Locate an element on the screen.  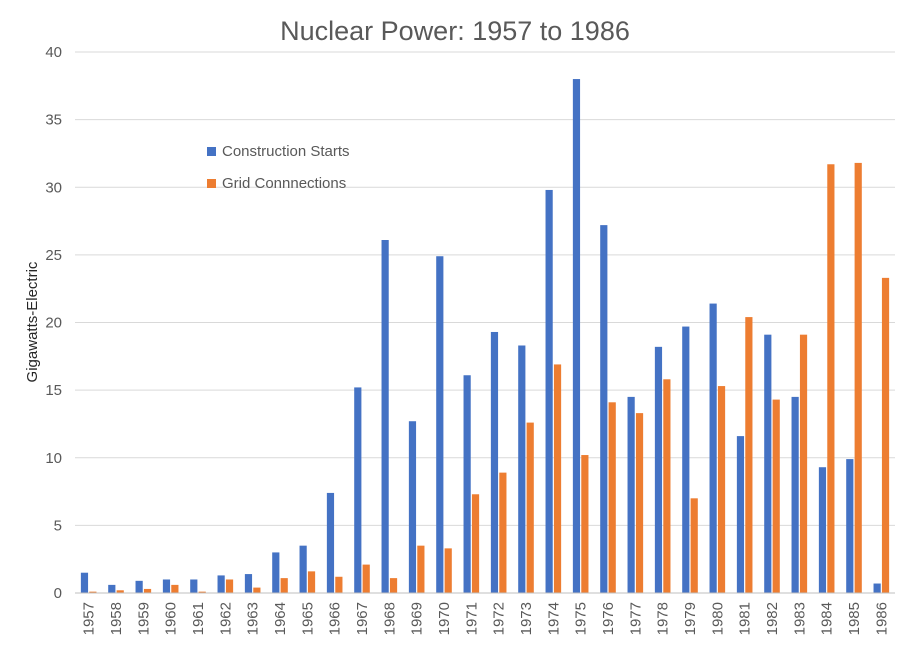
x-tick-label: 1957 is located at coordinates (89, 618).